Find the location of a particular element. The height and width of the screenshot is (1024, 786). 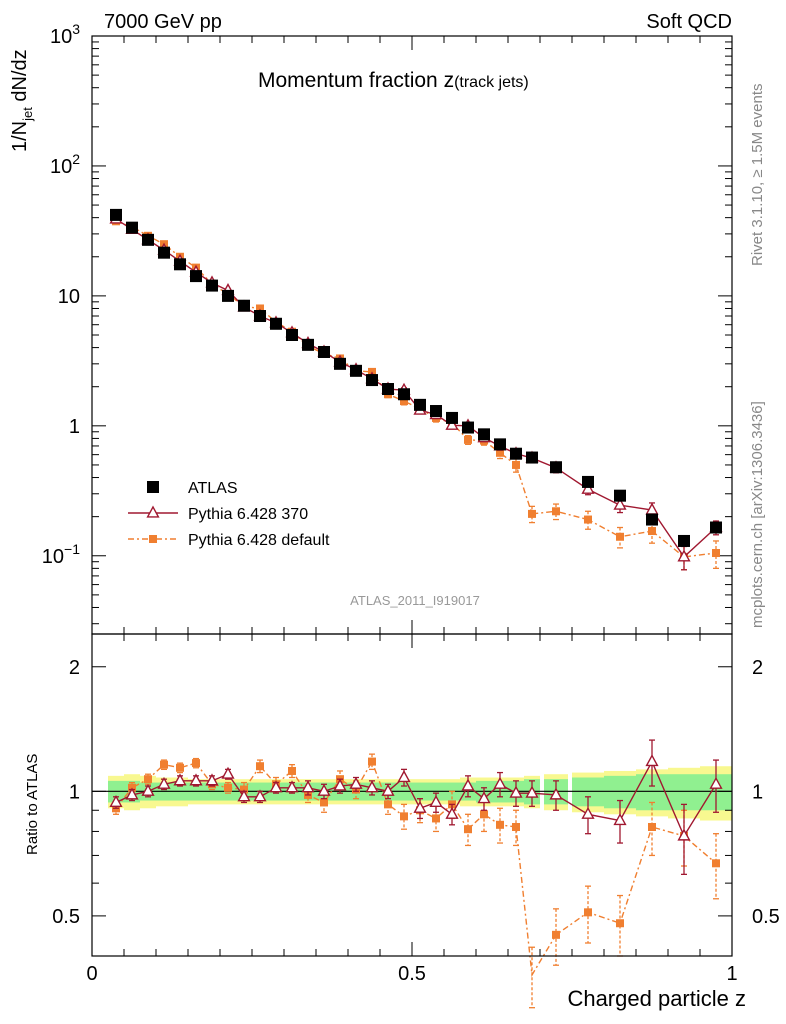

y-tick-label: 1 is located at coordinates (74, 427).